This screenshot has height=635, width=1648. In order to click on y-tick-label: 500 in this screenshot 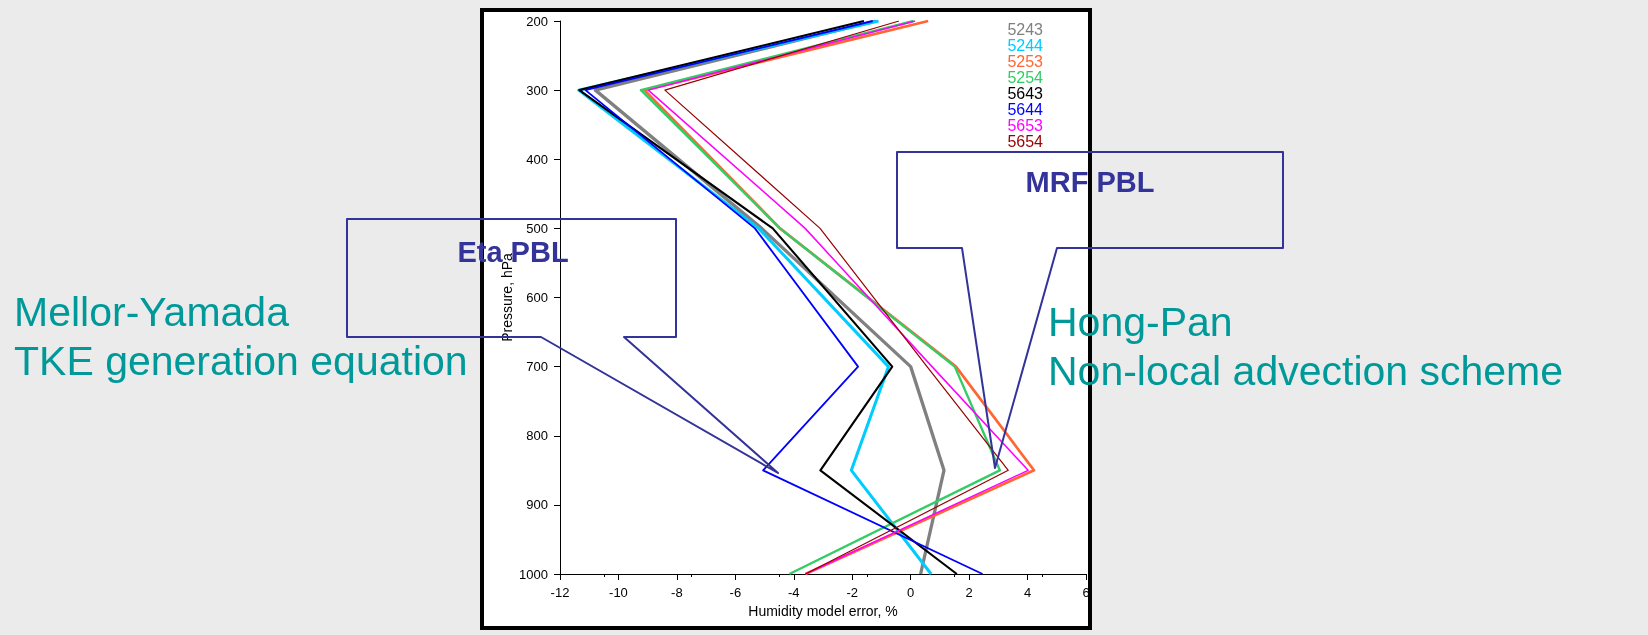, I will do `click(537, 228)`.